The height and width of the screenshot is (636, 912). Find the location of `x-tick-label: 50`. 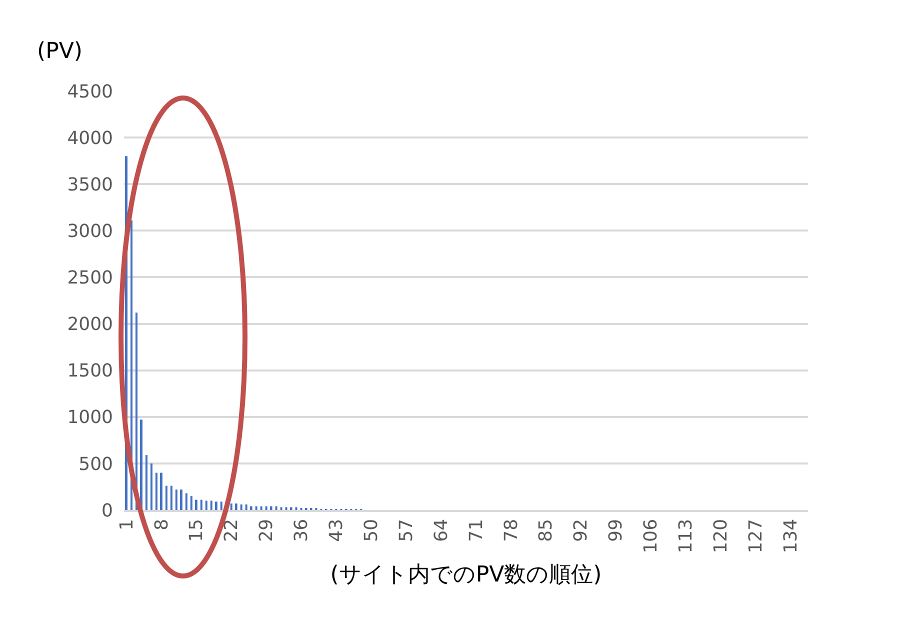

x-tick-label: 50 is located at coordinates (371, 530).